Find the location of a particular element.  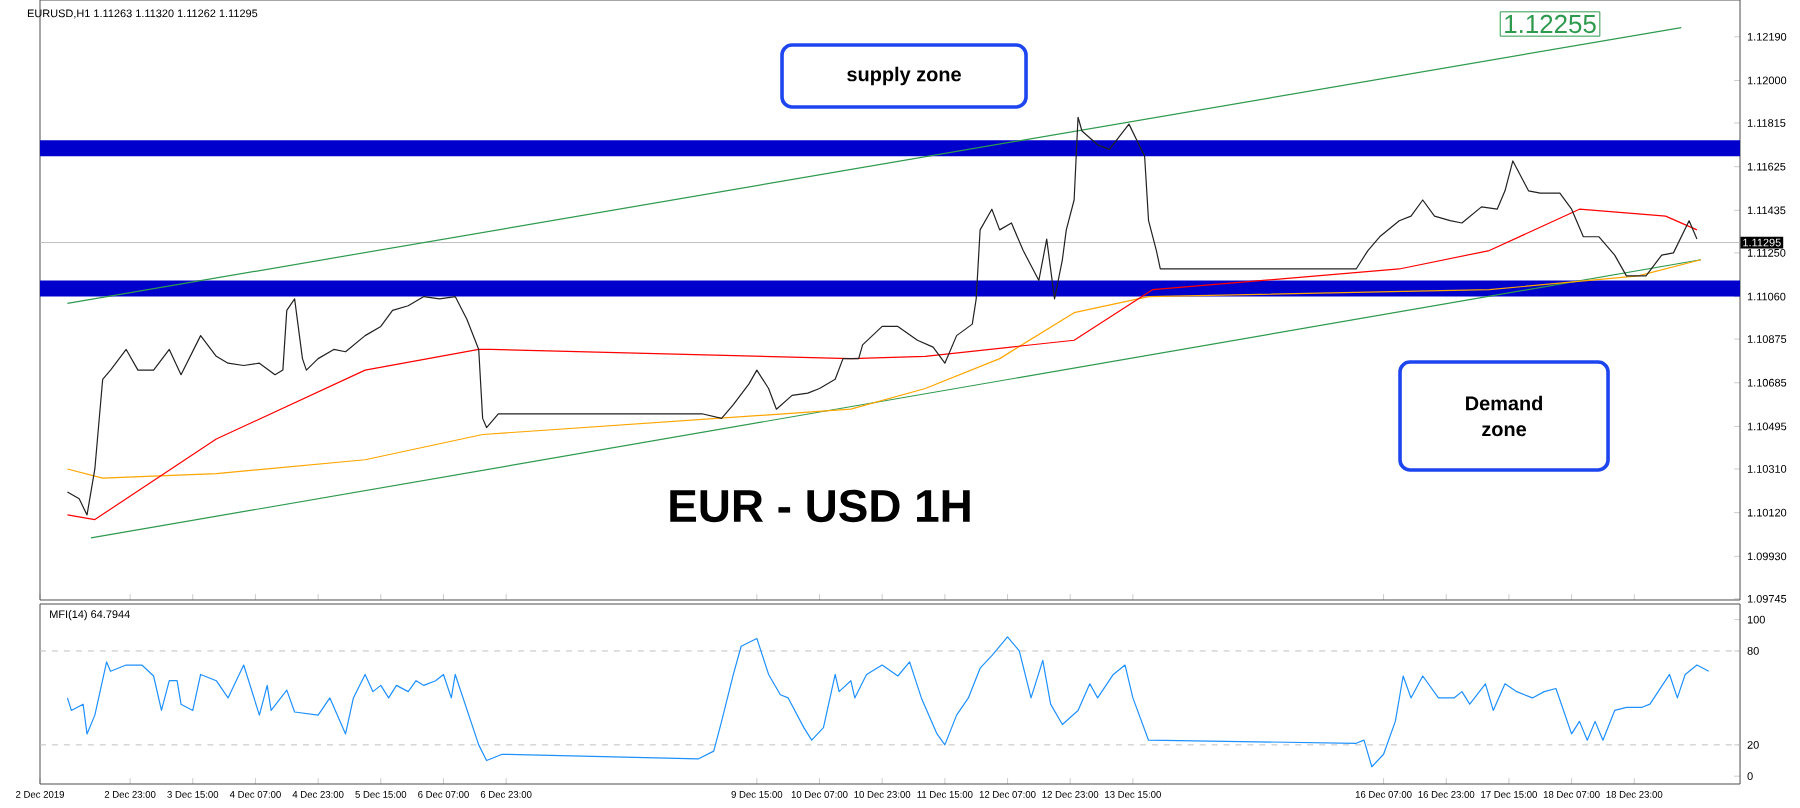

annotation: Demand zone is located at coordinates (1504, 416).